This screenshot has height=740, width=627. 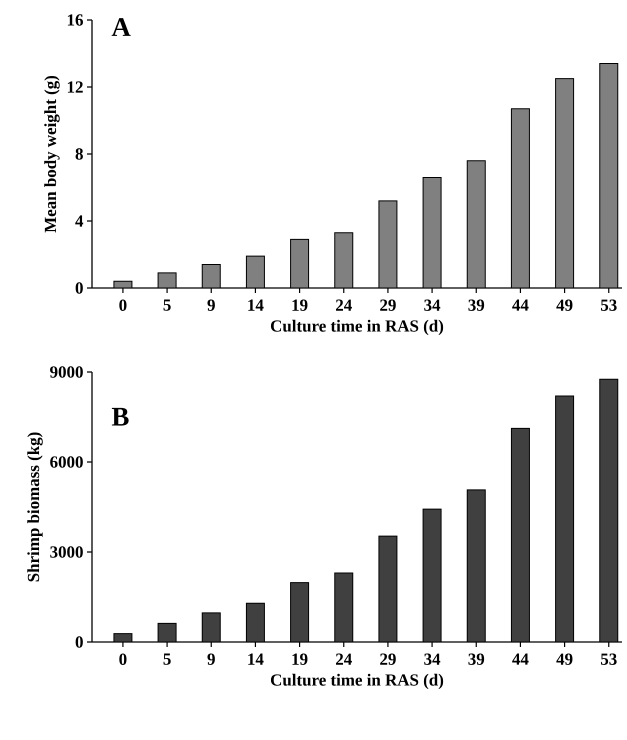 What do you see at coordinates (66, 552) in the screenshot?
I see `y-tick-label: 3000` at bounding box center [66, 552].